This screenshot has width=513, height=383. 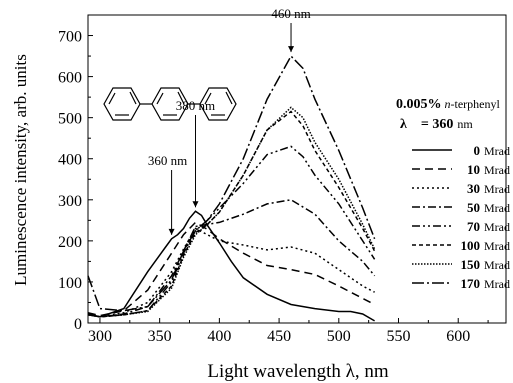 I want to click on x-tick-label: 450, so click(x=279, y=336).